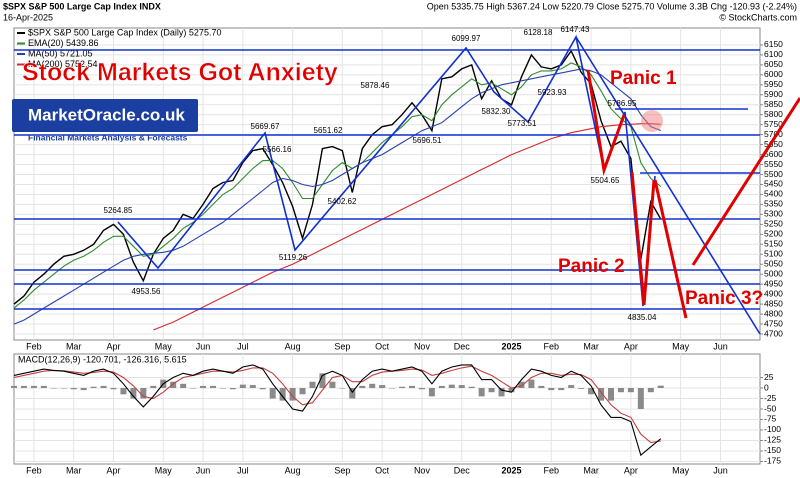 The width and height of the screenshot is (800, 478). Describe the element at coordinates (342, 201) in the screenshot. I see `price-label: 5402.62` at that location.